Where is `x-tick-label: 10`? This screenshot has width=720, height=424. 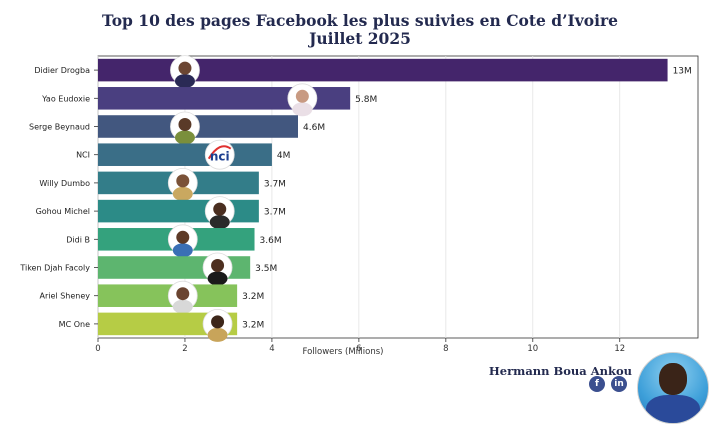 x-tick-label: 10 is located at coordinates (532, 349).